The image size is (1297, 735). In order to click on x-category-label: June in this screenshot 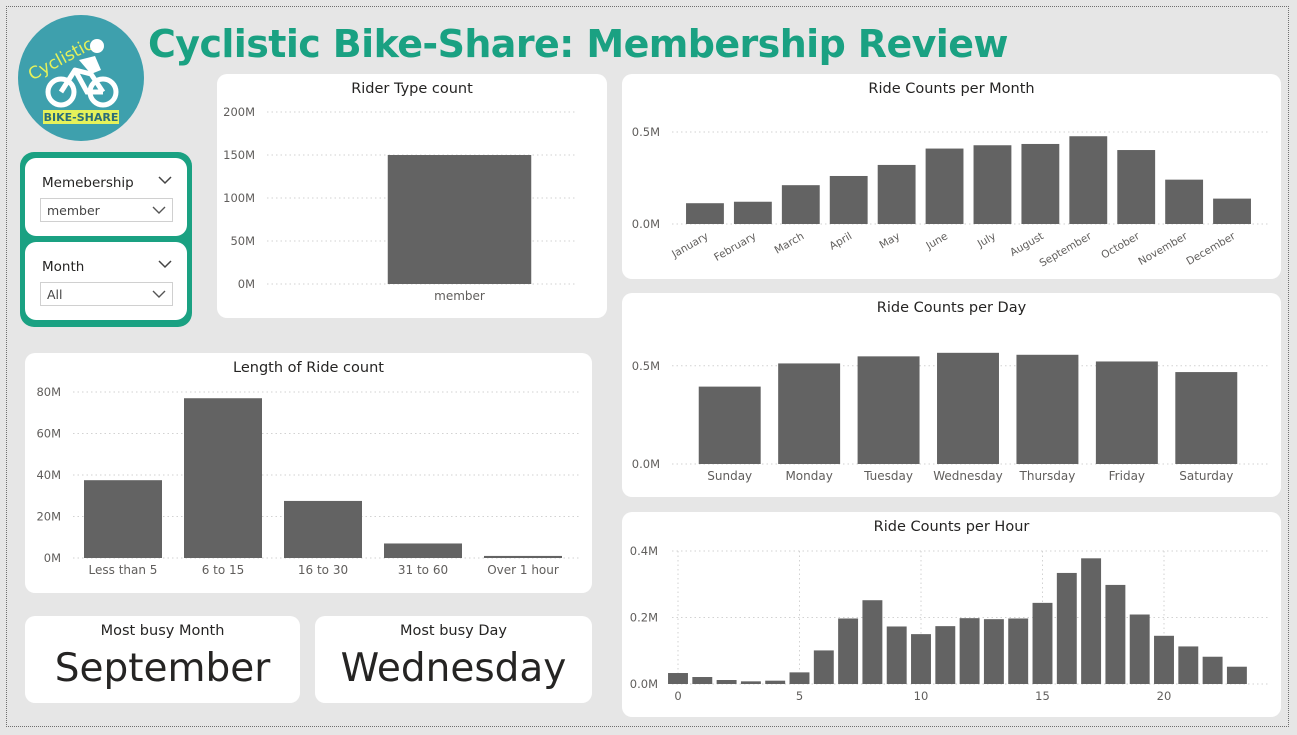, I will do `click(936, 241)`.